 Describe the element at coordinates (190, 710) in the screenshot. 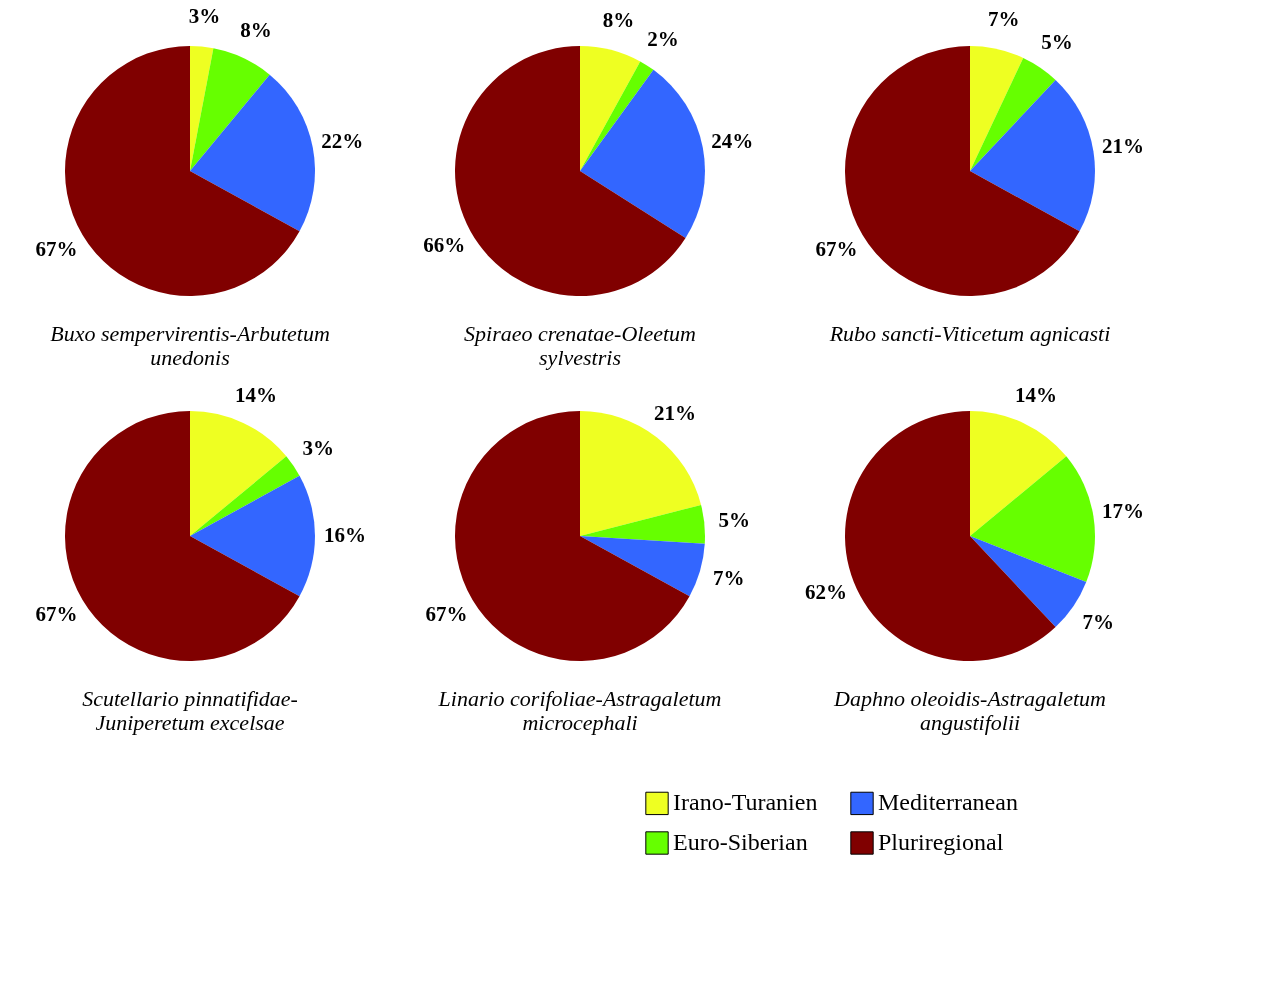

I see `text: Scutellario pinnatifidae-Juniperetum excelsae` at that location.